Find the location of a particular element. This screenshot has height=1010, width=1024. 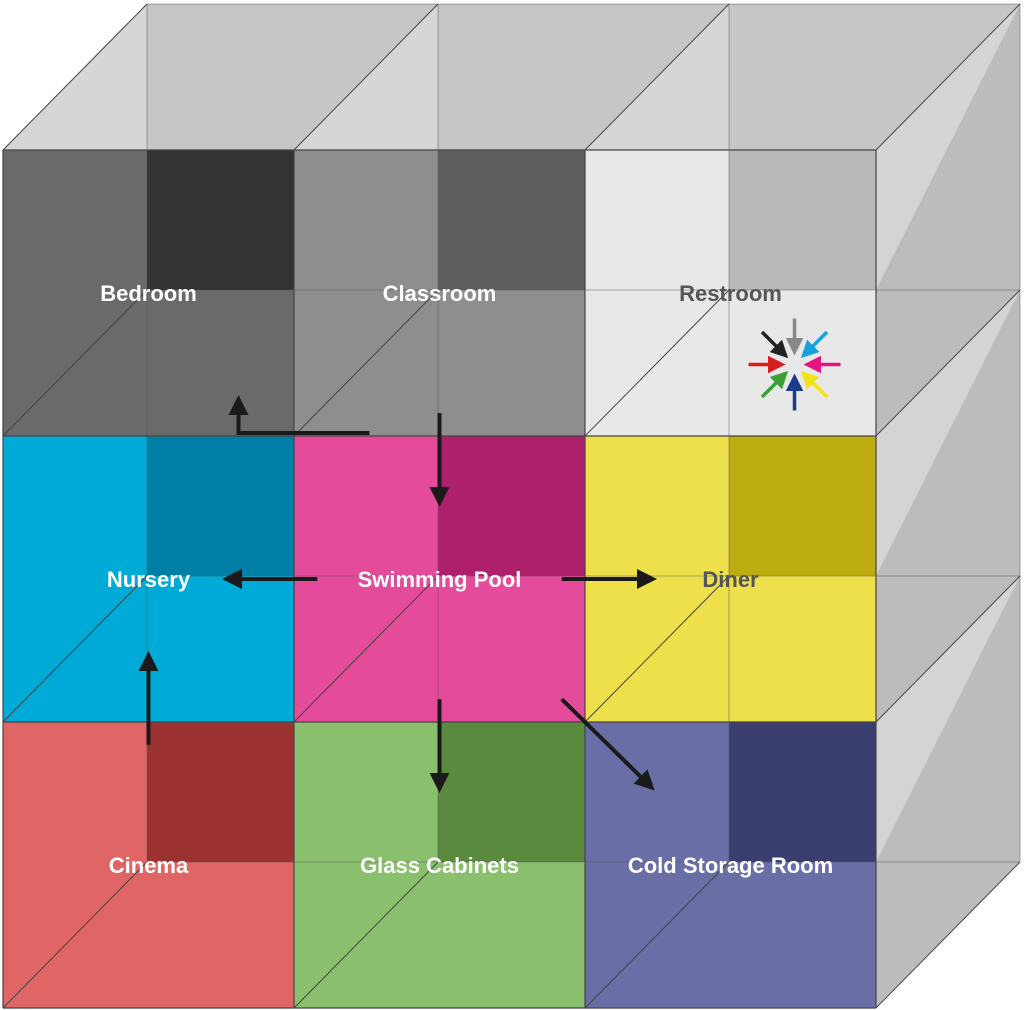

room-label-restroom: Restroom is located at coordinates (730, 293).